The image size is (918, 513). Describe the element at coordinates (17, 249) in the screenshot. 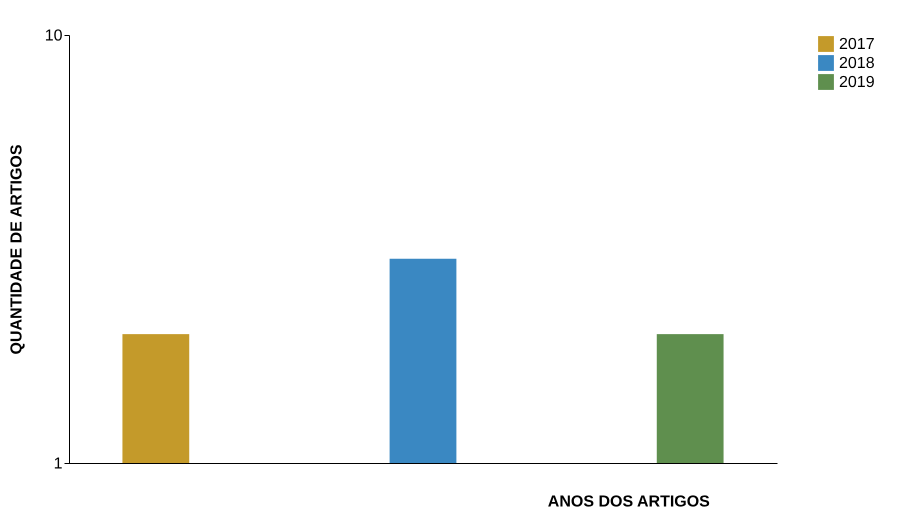

I see `y-axis-title: QUANTIDADE DE ARTIGOS` at that location.